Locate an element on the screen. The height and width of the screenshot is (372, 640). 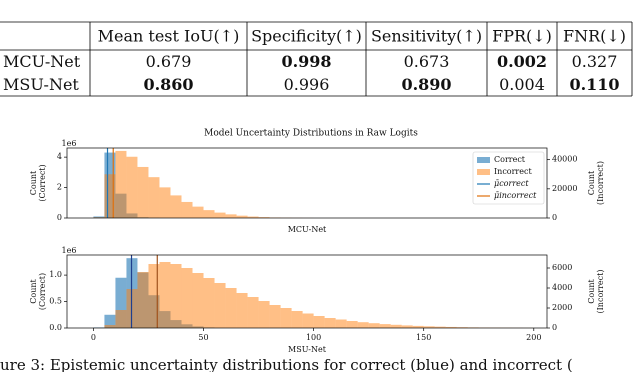
x-tick-label: 50 is located at coordinates (203, 337).